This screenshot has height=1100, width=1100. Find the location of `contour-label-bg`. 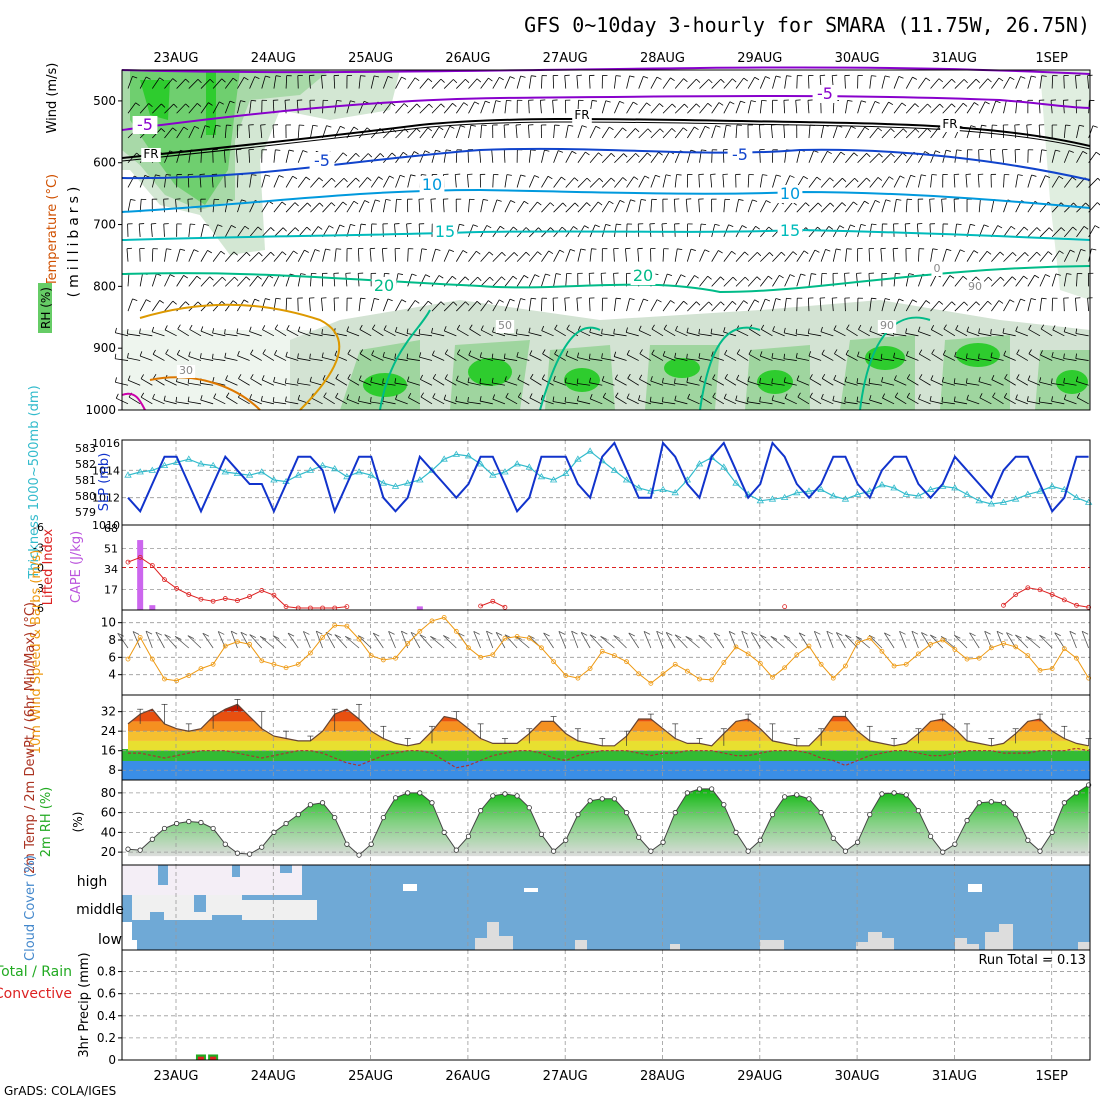

contour-label-bg is located at coordinates (445, 232).